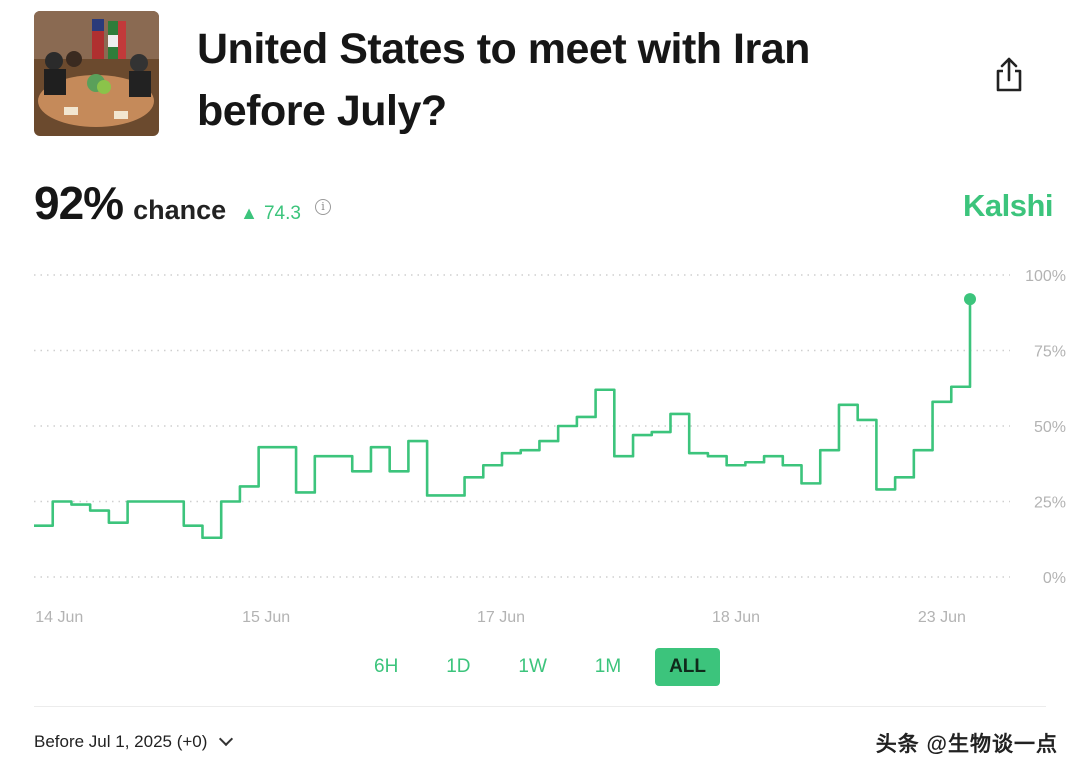 This screenshot has height=780, width=1080. I want to click on chance-label: chance, so click(180, 210).